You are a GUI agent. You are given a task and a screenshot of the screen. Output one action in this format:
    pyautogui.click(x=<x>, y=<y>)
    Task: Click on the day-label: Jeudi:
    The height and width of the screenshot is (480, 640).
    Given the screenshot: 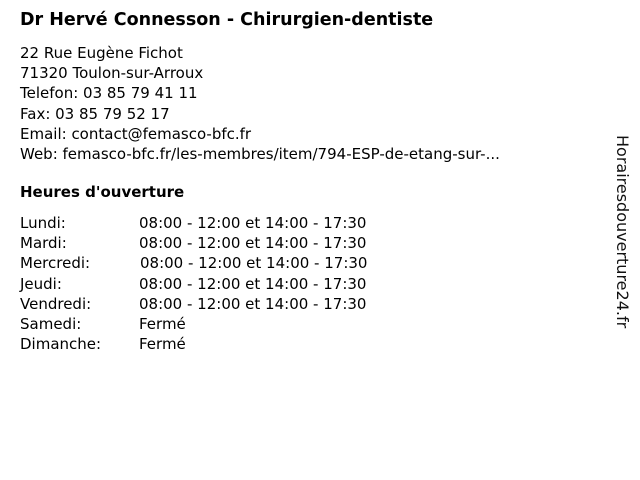 What is the action you would take?
    pyautogui.click(x=41, y=283)
    